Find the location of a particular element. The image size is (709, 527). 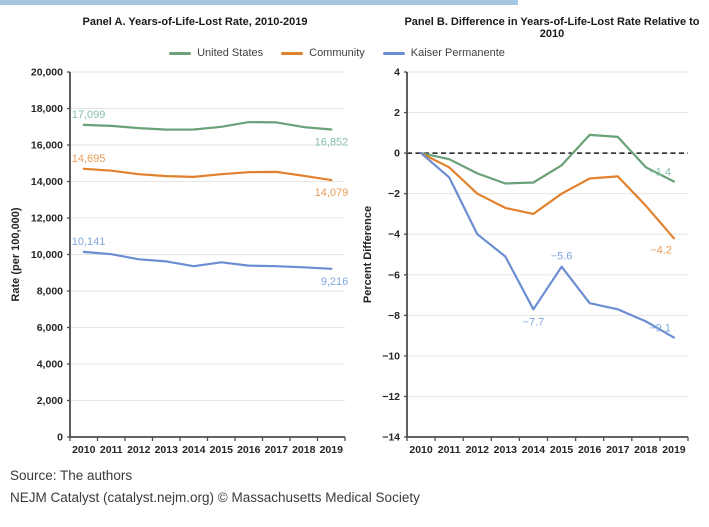

legend-item-community: Community is located at coordinates (323, 53).